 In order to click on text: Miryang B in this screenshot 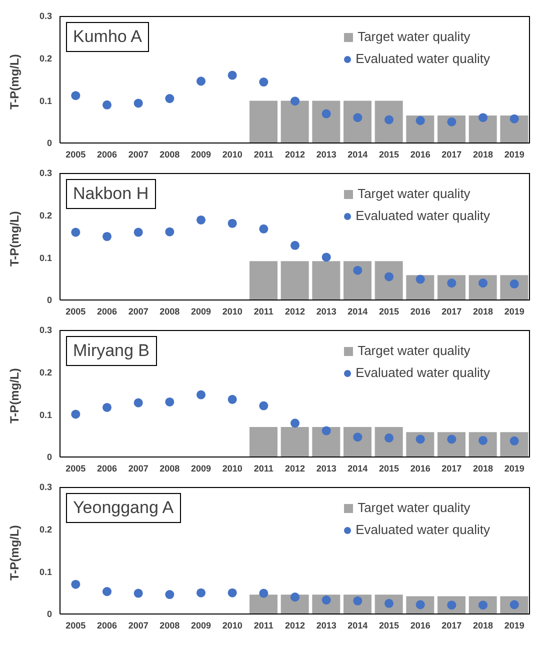, I will do `click(111, 351)`.